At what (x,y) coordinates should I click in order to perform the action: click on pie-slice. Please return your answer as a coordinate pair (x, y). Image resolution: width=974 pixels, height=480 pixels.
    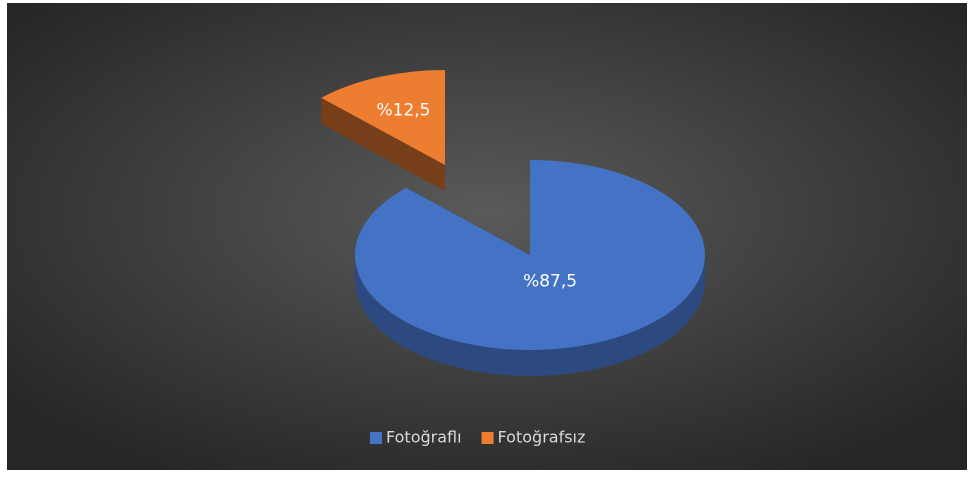
    Looking at the image, I should click on (383, 130).